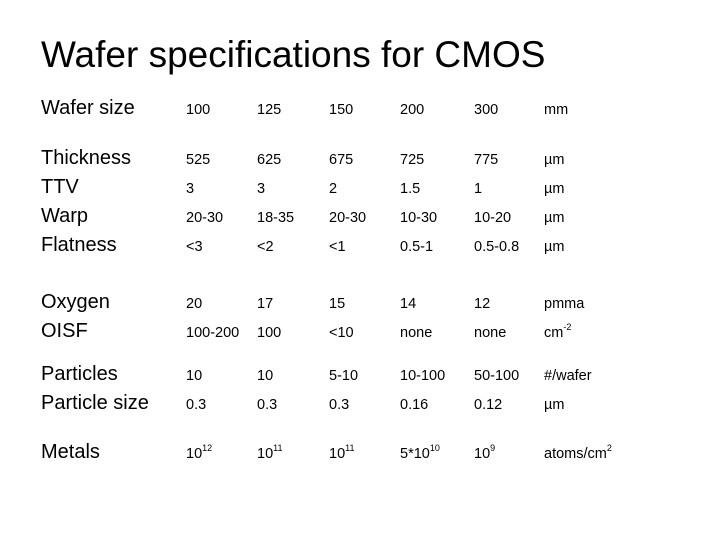 This screenshot has width=720, height=540. I want to click on value-cell: 50-100, so click(497, 376).